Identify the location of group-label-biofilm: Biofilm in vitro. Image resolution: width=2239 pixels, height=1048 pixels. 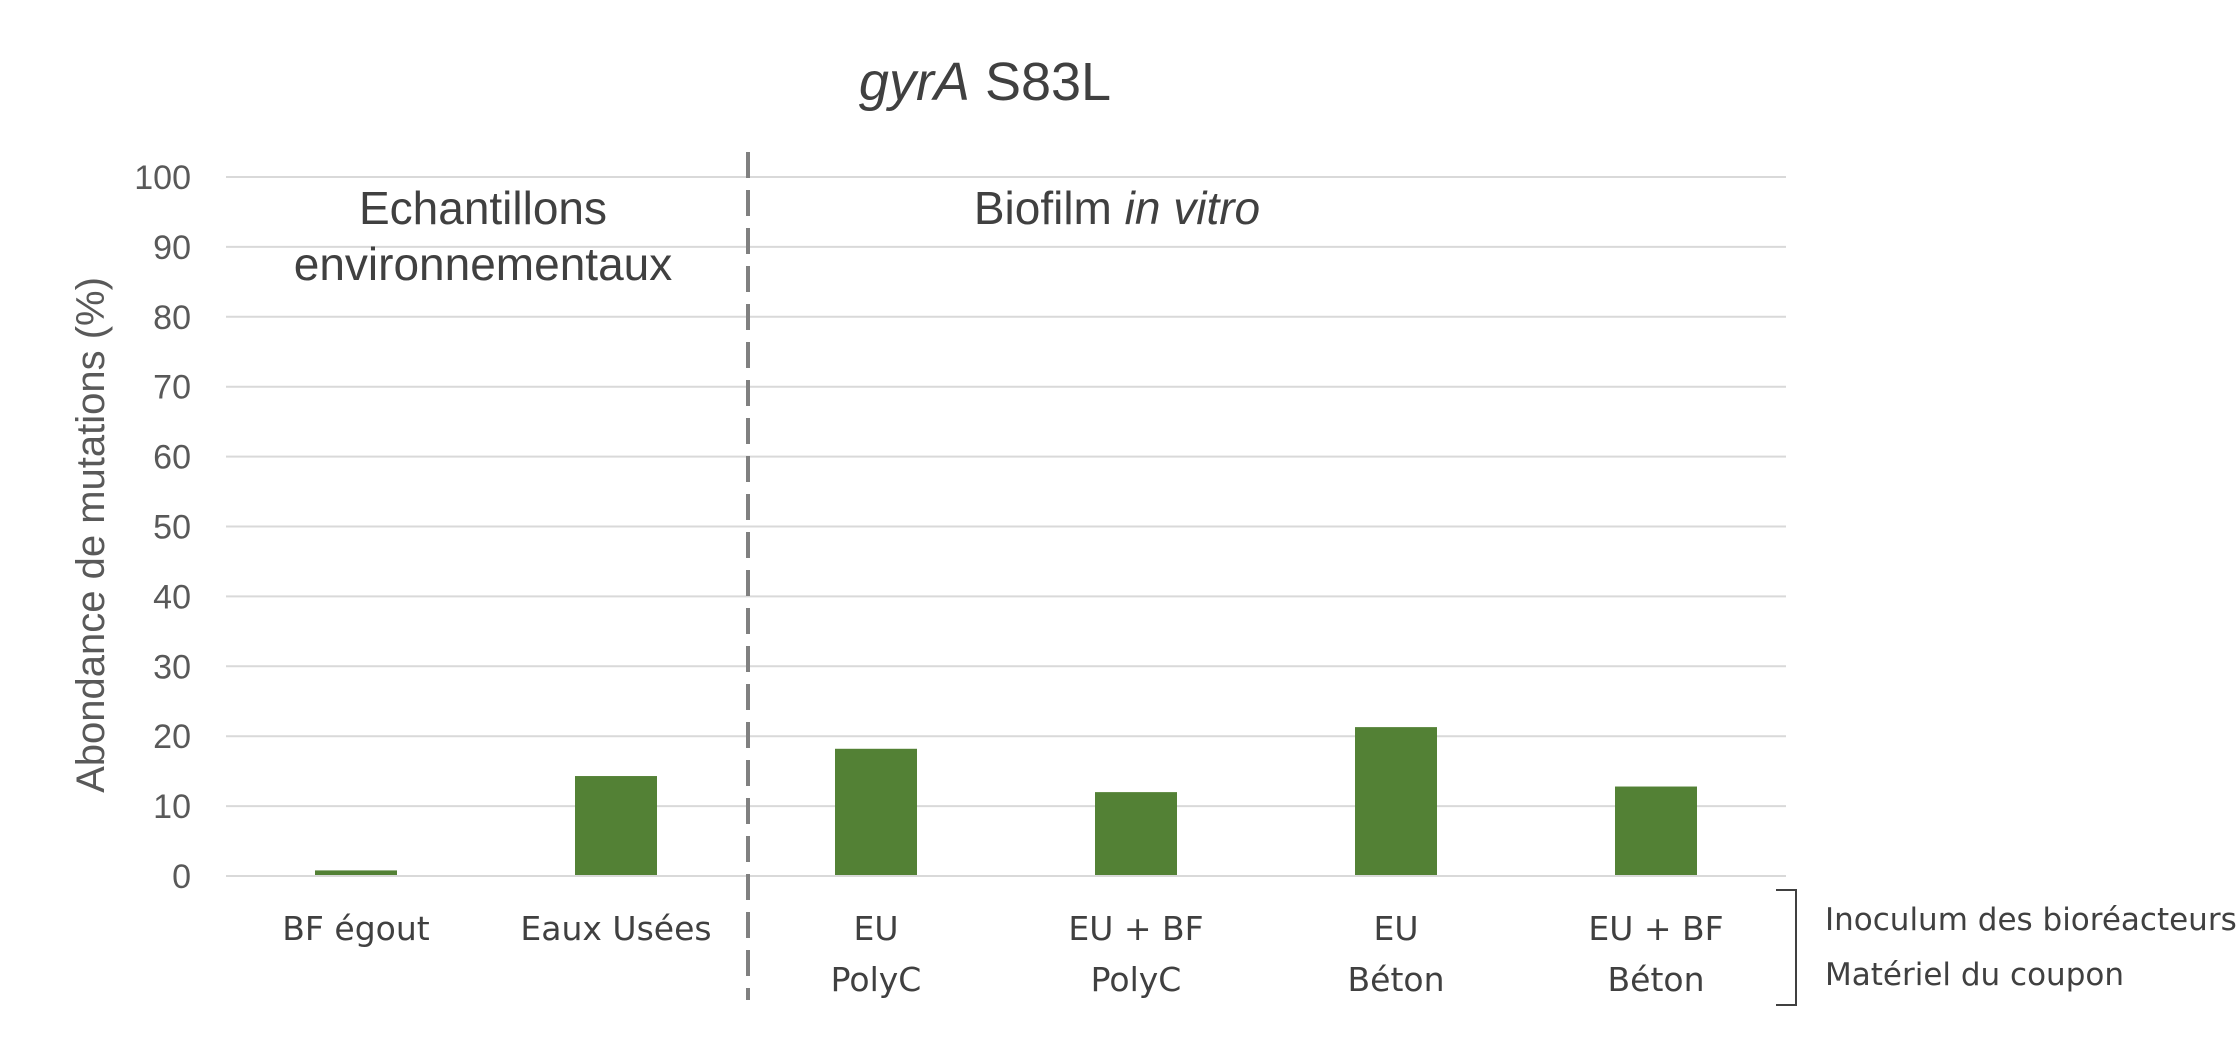
(1117, 208).